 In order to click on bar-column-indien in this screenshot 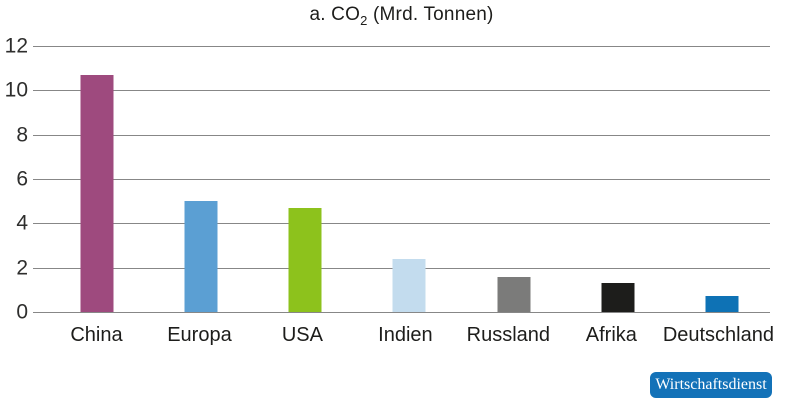, I will do `click(409, 179)`.